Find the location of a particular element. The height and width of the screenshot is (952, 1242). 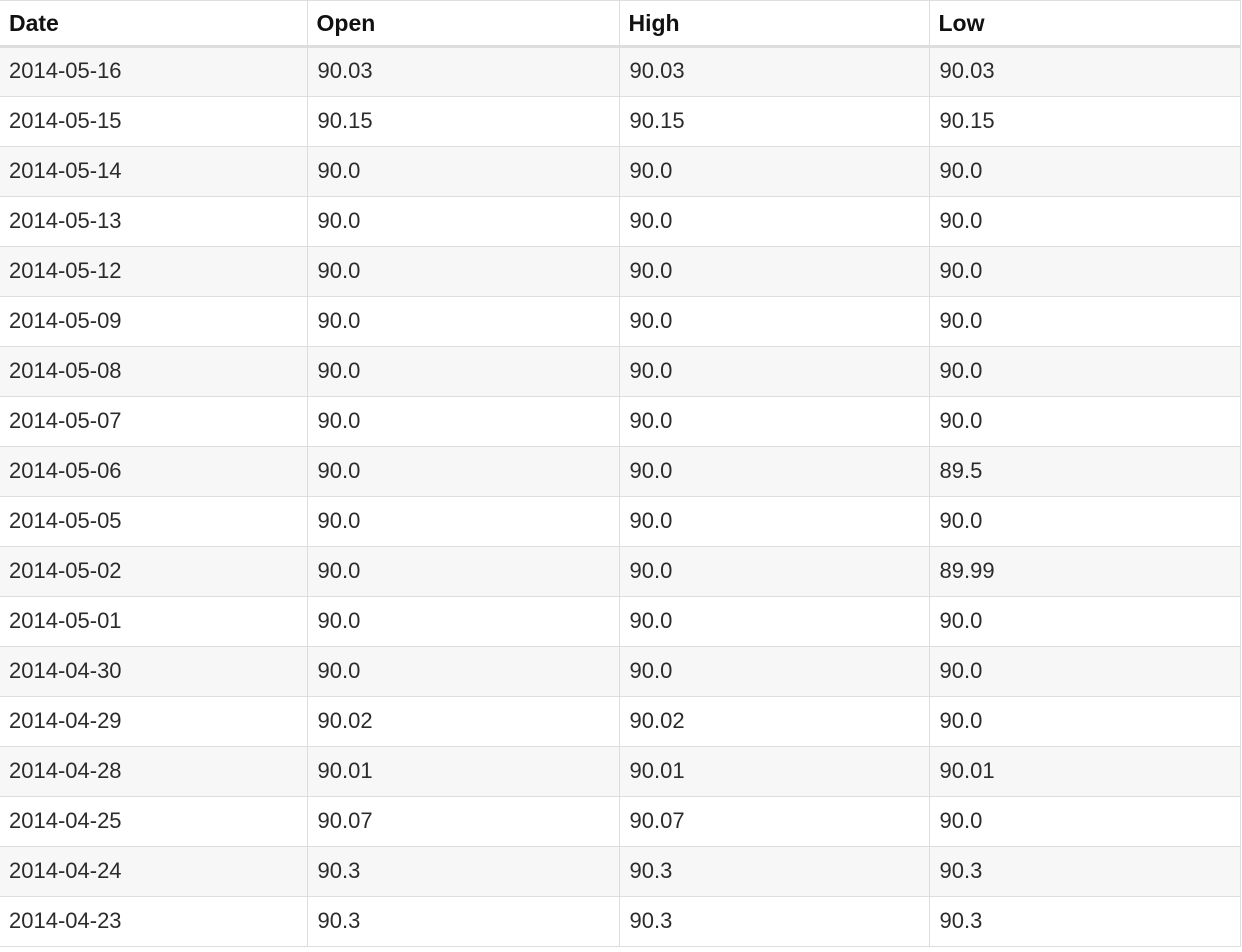

cell-date: 2014-05-12 is located at coordinates (154, 271).